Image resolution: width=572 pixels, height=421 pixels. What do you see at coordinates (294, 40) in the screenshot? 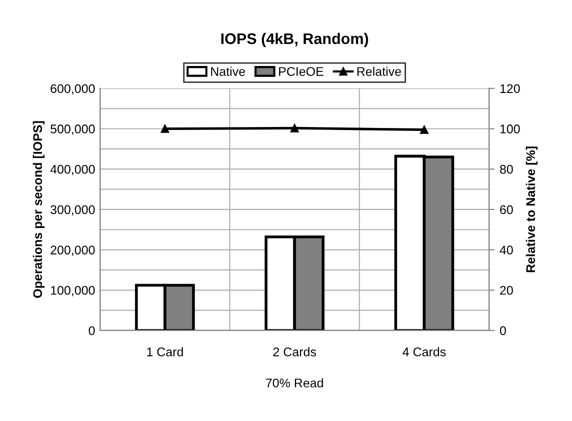
I see `chart-title: IOPS (4kB, Random)` at bounding box center [294, 40].